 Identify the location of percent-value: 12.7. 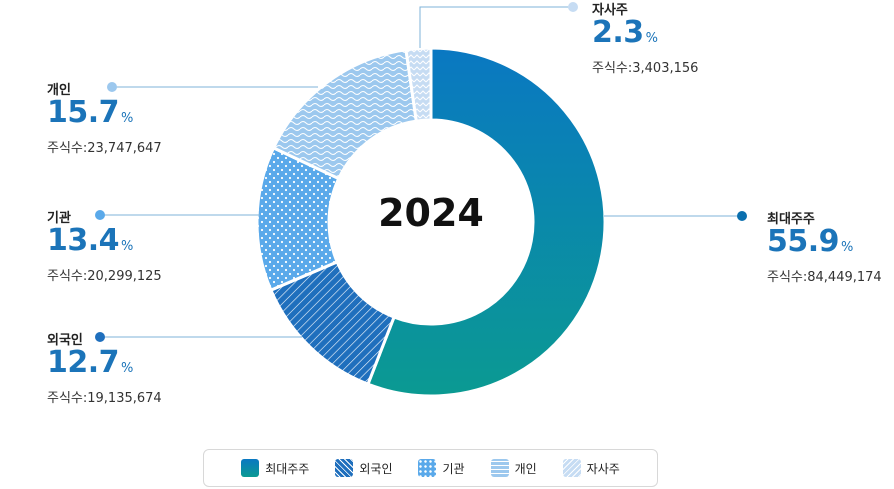
(83, 362).